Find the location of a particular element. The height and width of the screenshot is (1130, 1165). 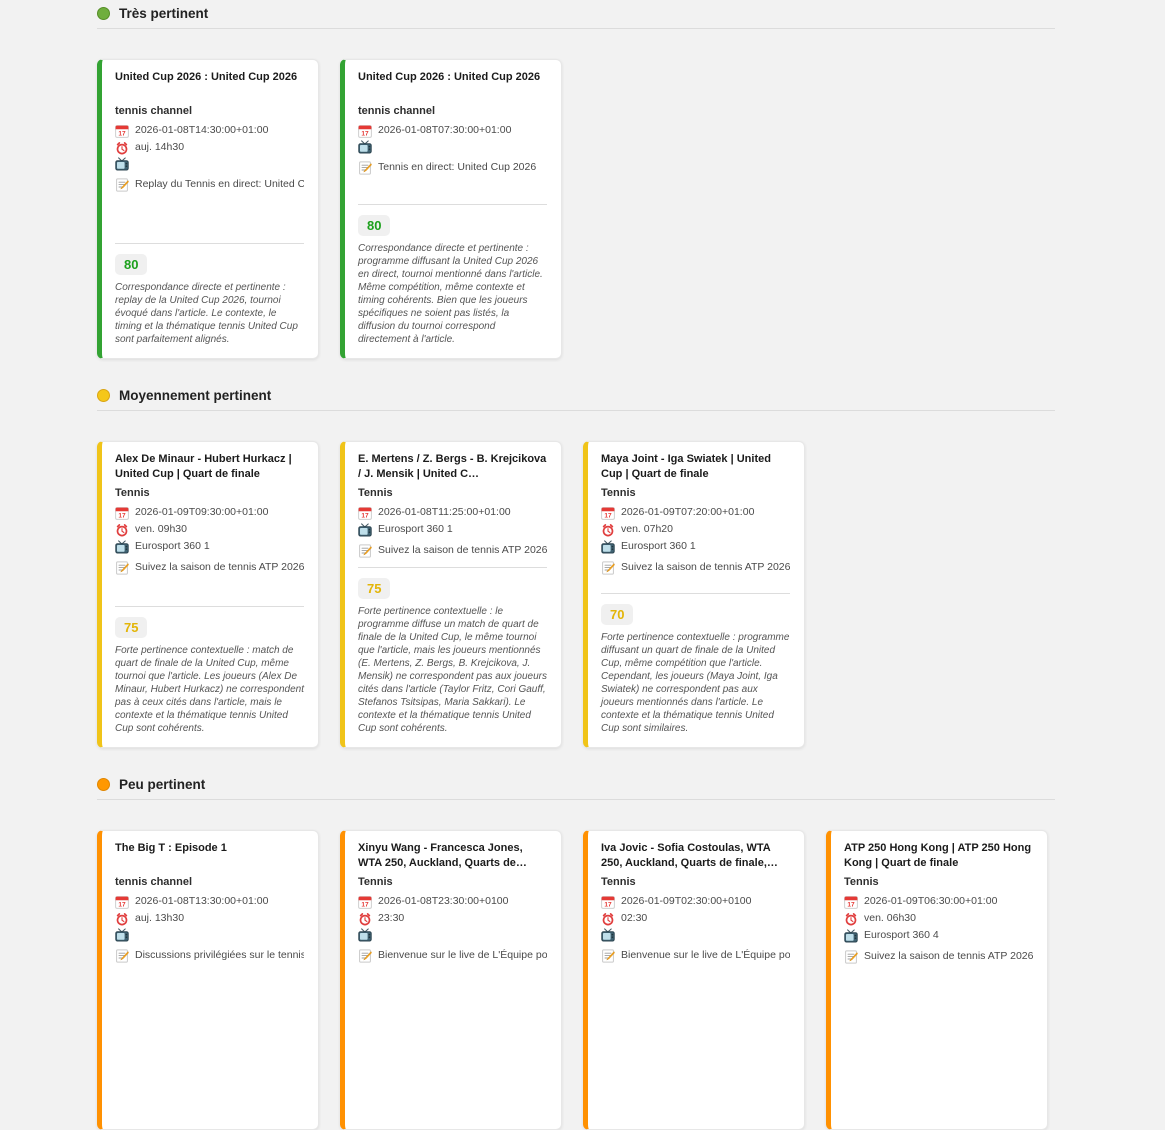

program-title: The Big T : Episode 1 is located at coordinates (171, 848).